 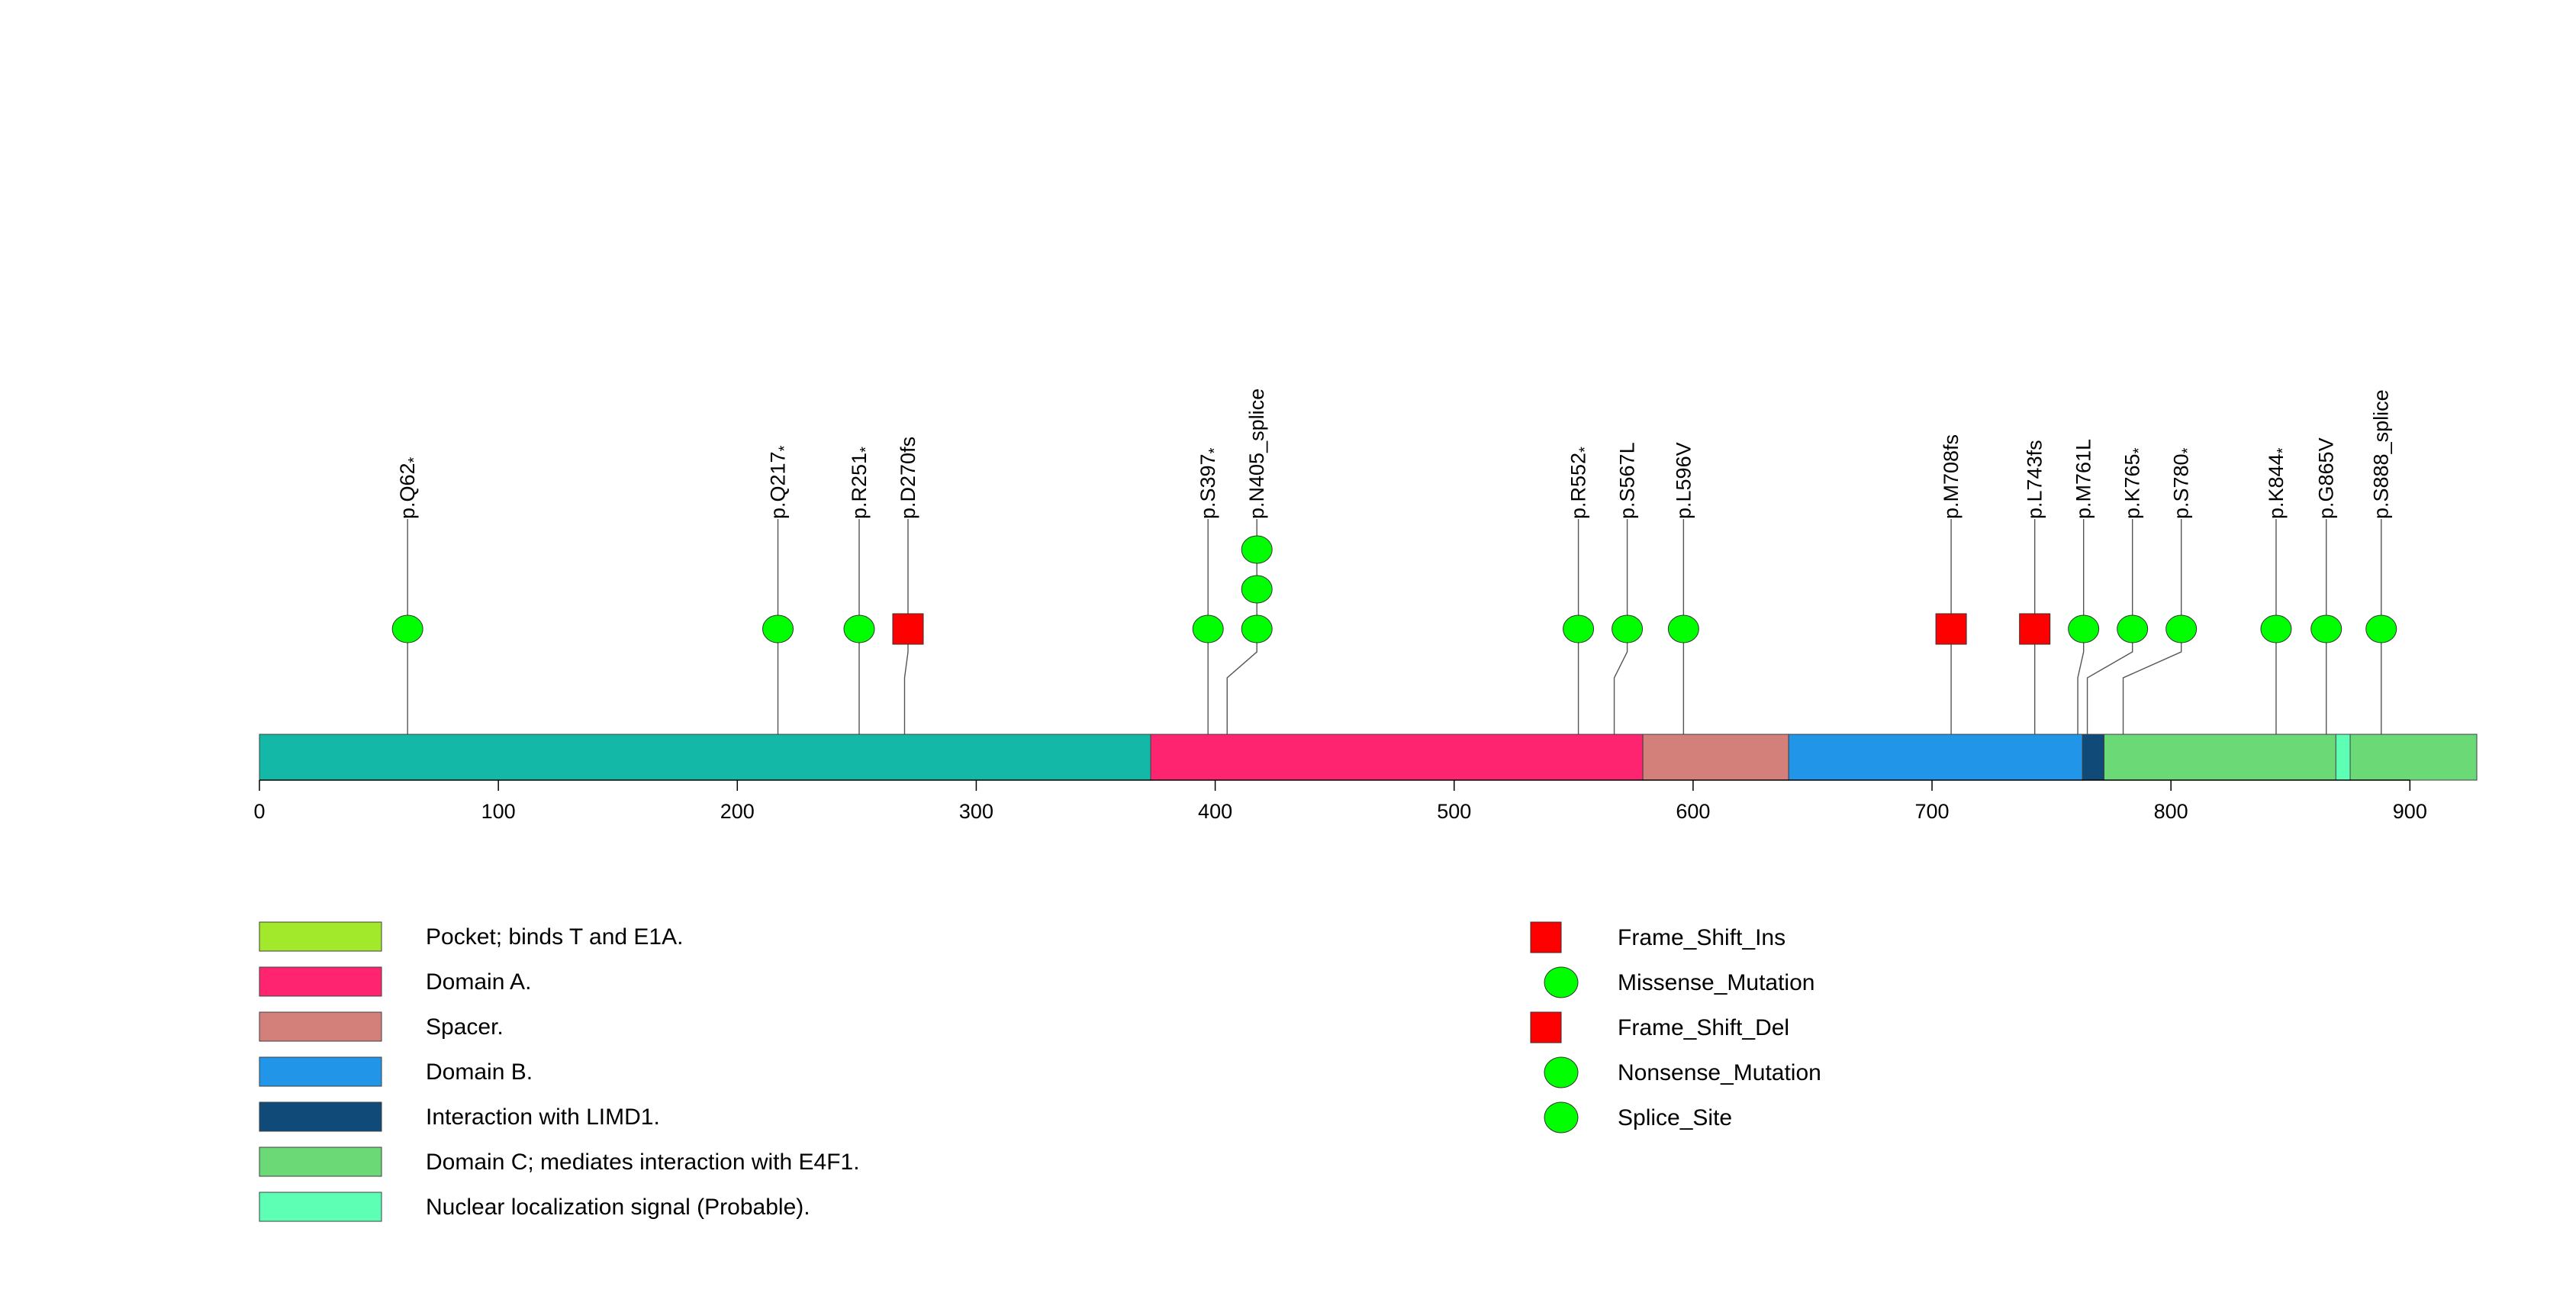 What do you see at coordinates (465, 1027) in the screenshot?
I see `domain-legend-label: Spacer.` at bounding box center [465, 1027].